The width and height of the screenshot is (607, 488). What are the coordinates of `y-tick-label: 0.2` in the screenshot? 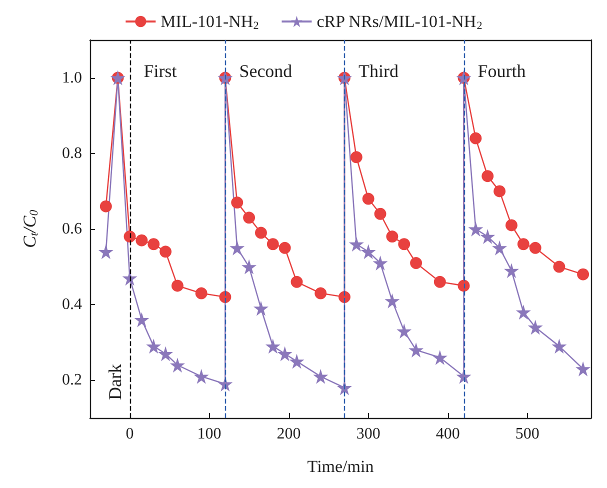 It's located at (72, 380).